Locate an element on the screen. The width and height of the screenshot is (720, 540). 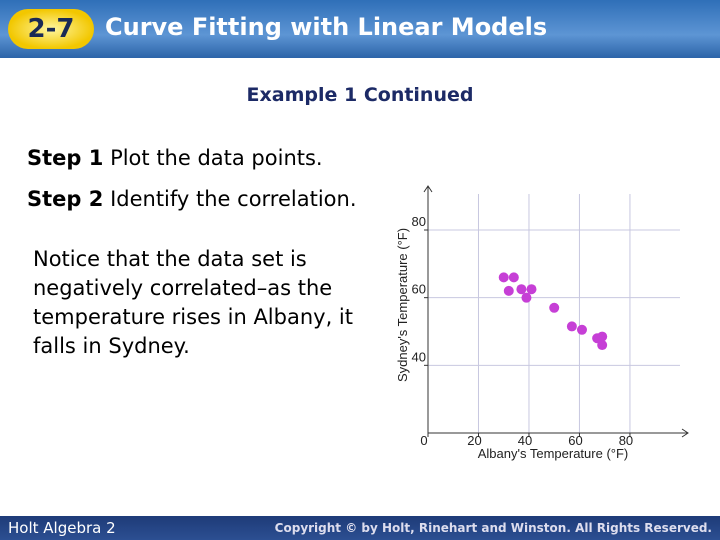
step-text: Identify the correlation. is located at coordinates (233, 199).